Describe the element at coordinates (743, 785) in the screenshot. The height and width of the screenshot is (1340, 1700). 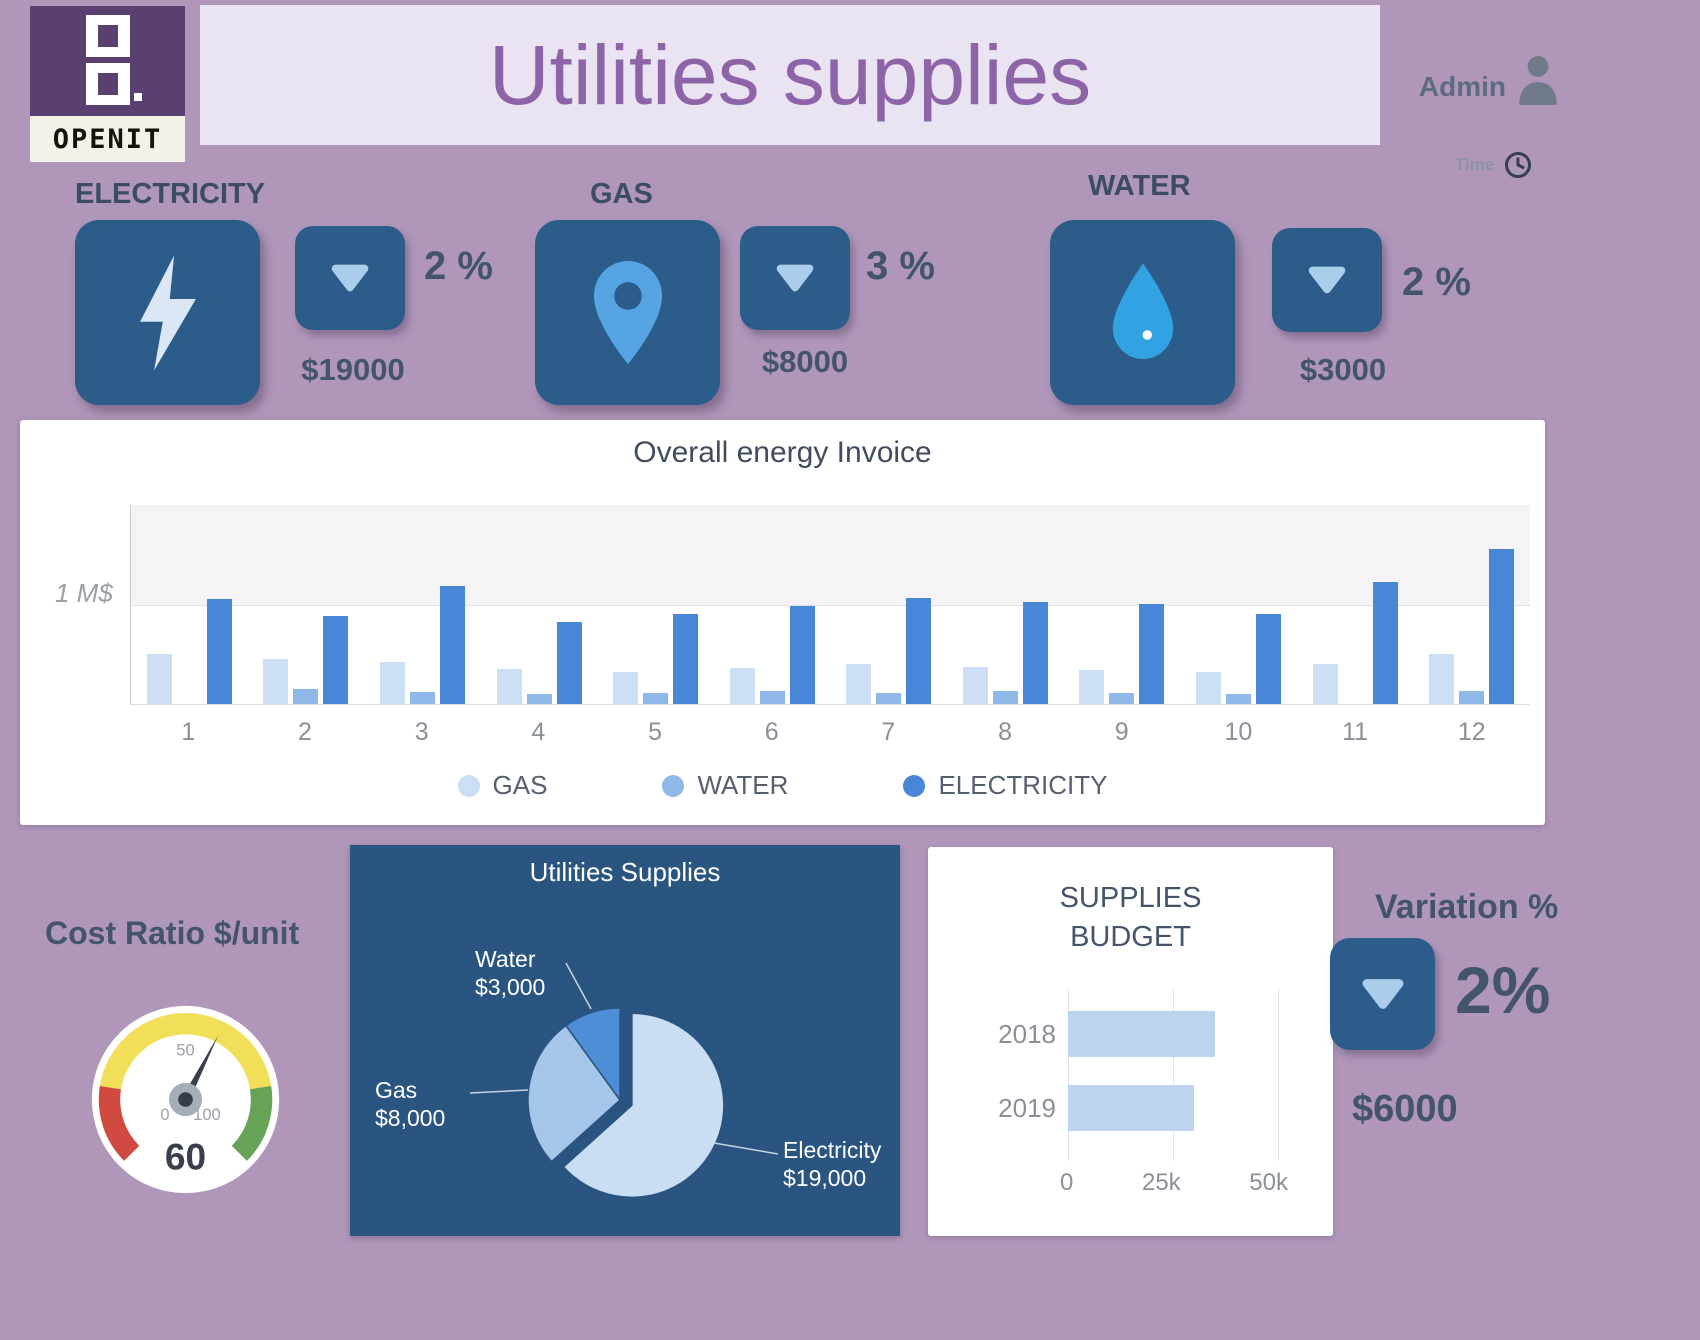
I see `legend-label-water: WATER` at that location.